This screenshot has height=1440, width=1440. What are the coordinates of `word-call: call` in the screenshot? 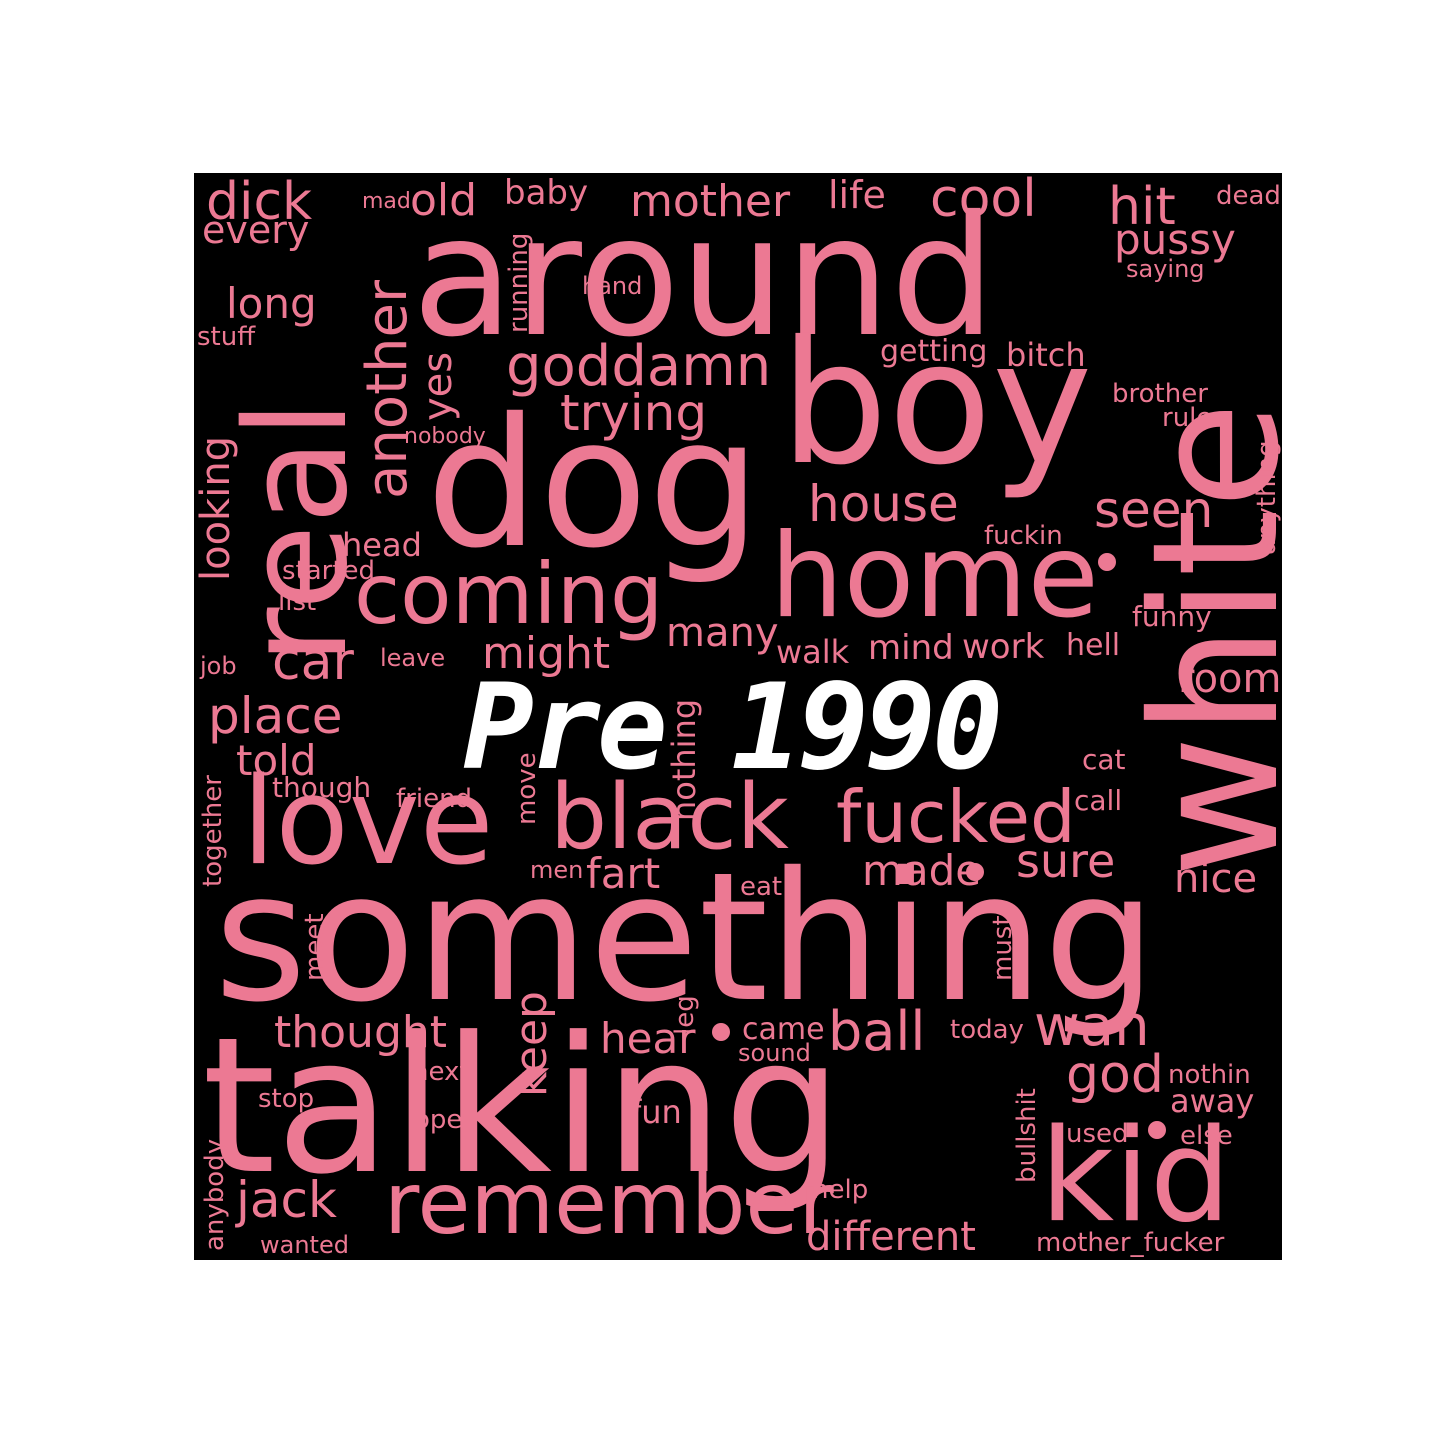 It's located at (1098, 800).